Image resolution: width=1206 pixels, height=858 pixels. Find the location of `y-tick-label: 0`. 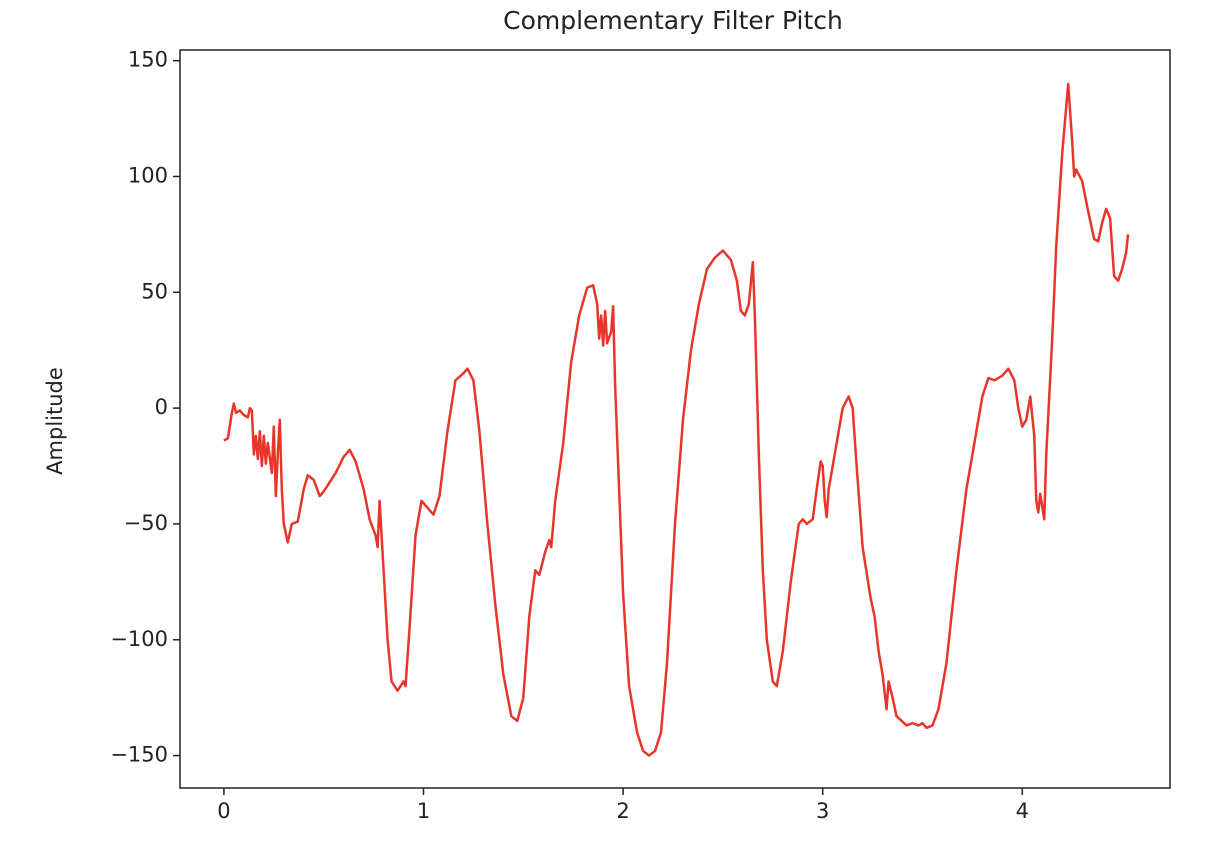

y-tick-label: 0 is located at coordinates (161, 407).